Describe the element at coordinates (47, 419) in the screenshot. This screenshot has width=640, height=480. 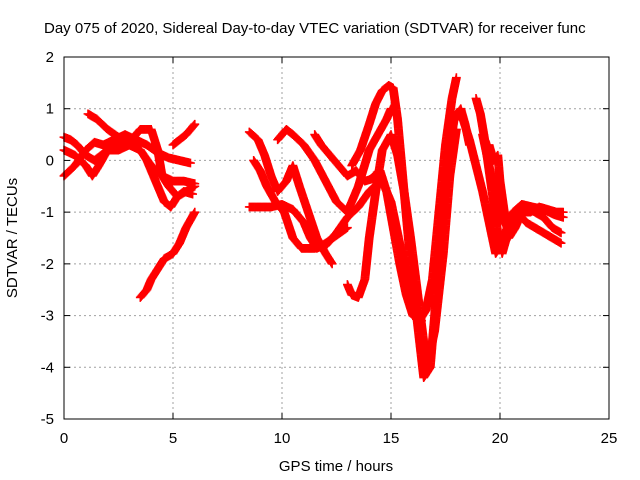
I see `y-tick-label: -5` at that location.